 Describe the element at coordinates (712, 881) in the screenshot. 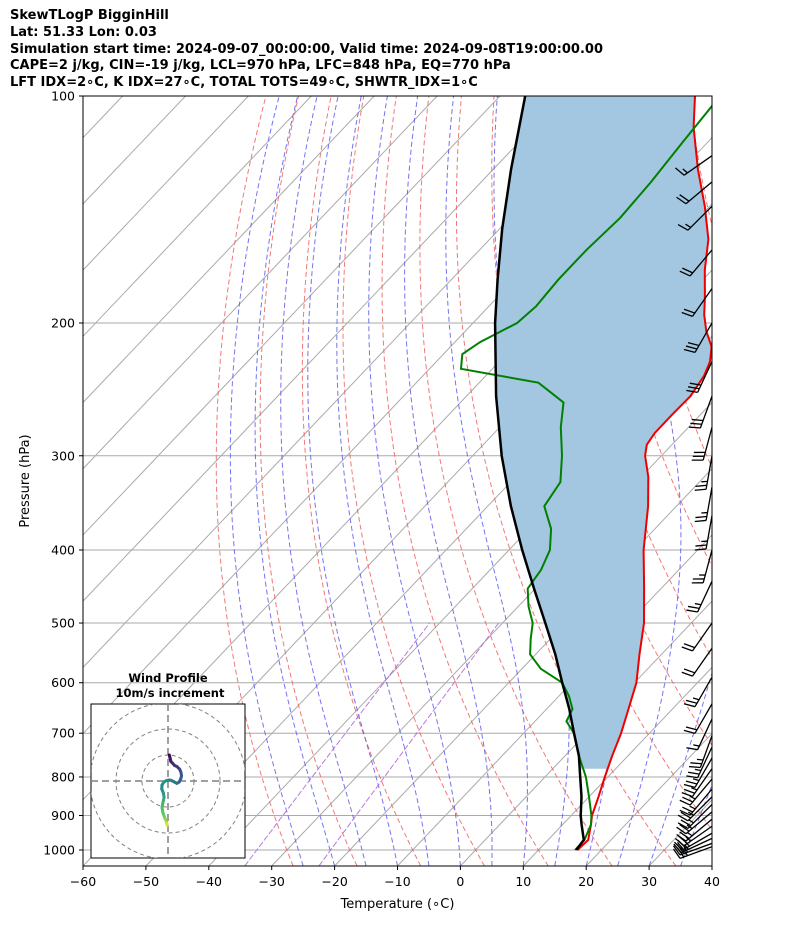

I see `x-tick-label: 40` at that location.